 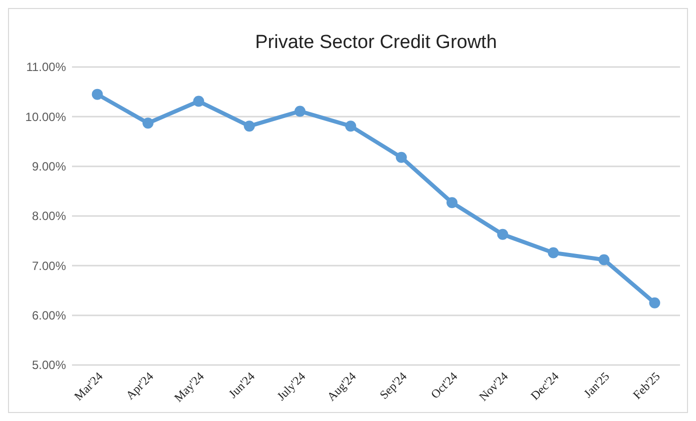 What do you see at coordinates (45, 117) in the screenshot?
I see `y-tick-label: 10.00%` at bounding box center [45, 117].